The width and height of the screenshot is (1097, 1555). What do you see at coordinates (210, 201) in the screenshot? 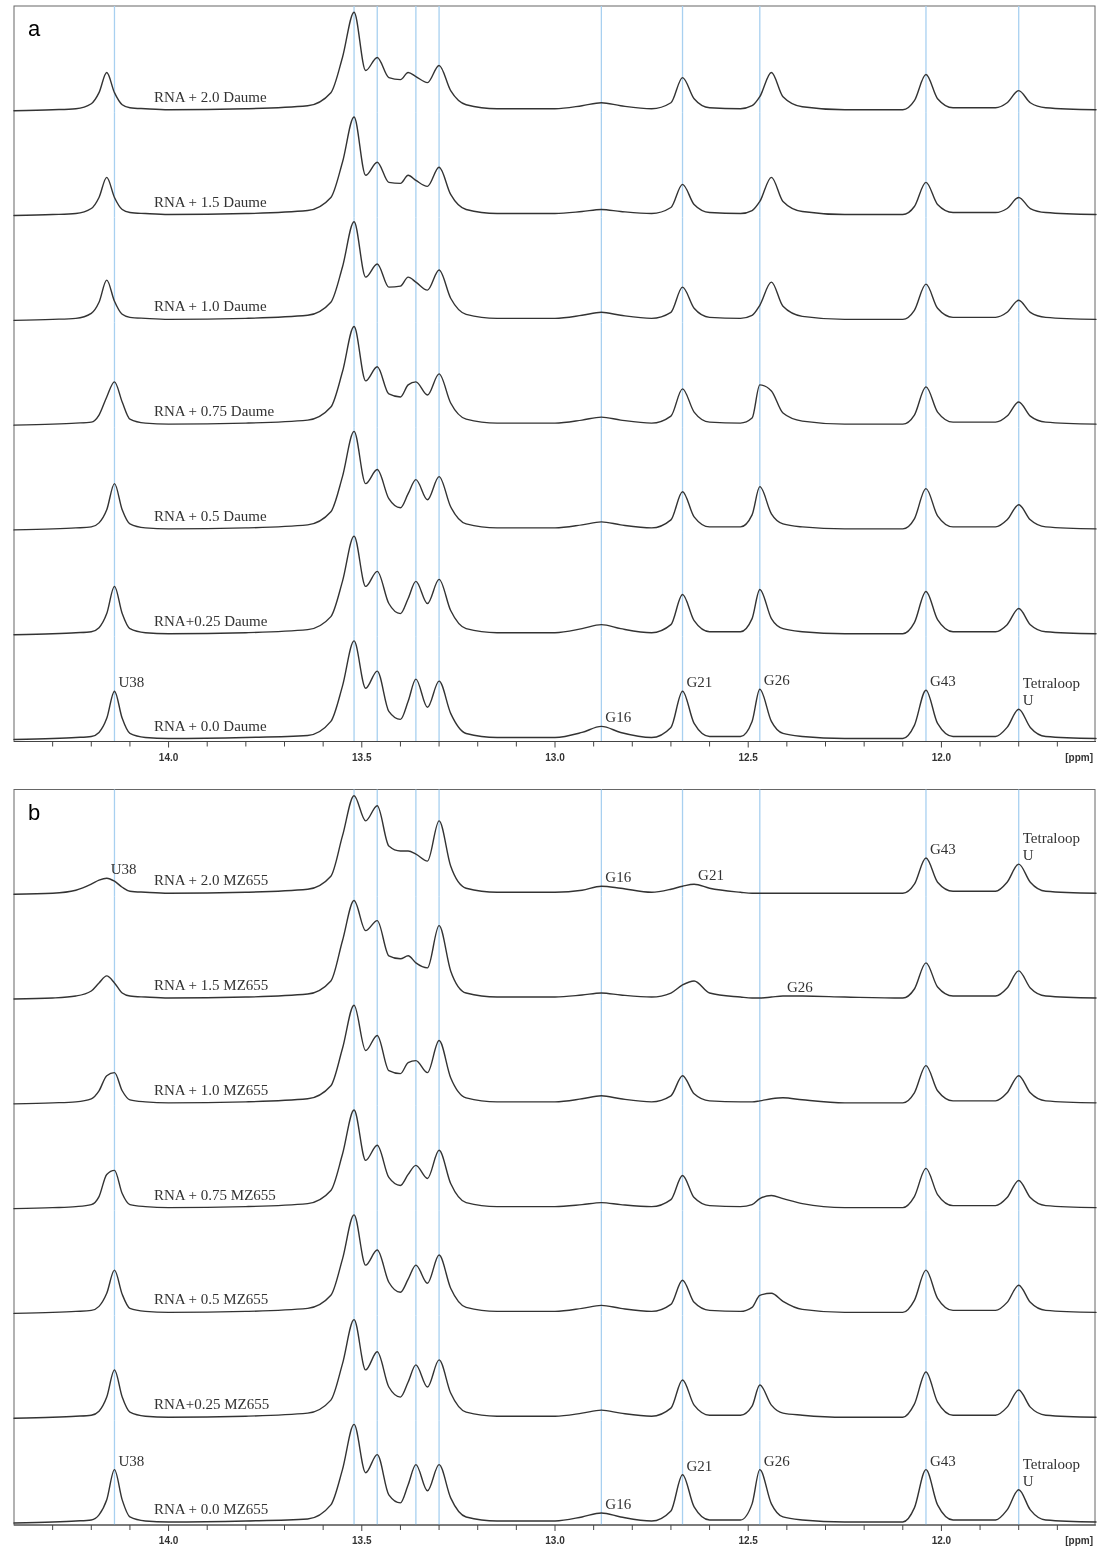
I see `series-label: RNA + 1.5 Daume` at bounding box center [210, 201].